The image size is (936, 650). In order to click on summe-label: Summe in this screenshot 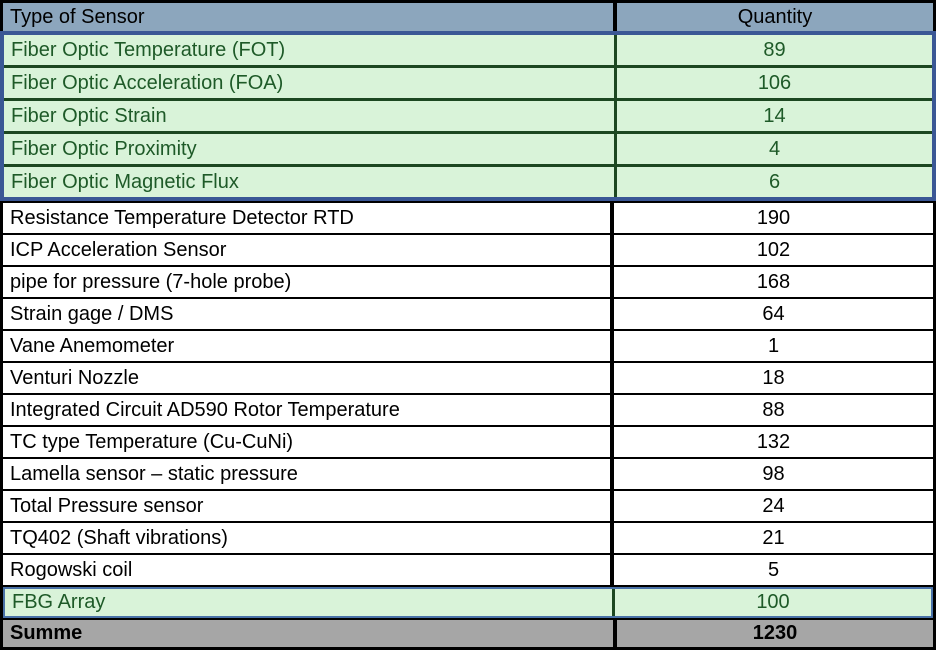, I will do `click(310, 633)`.